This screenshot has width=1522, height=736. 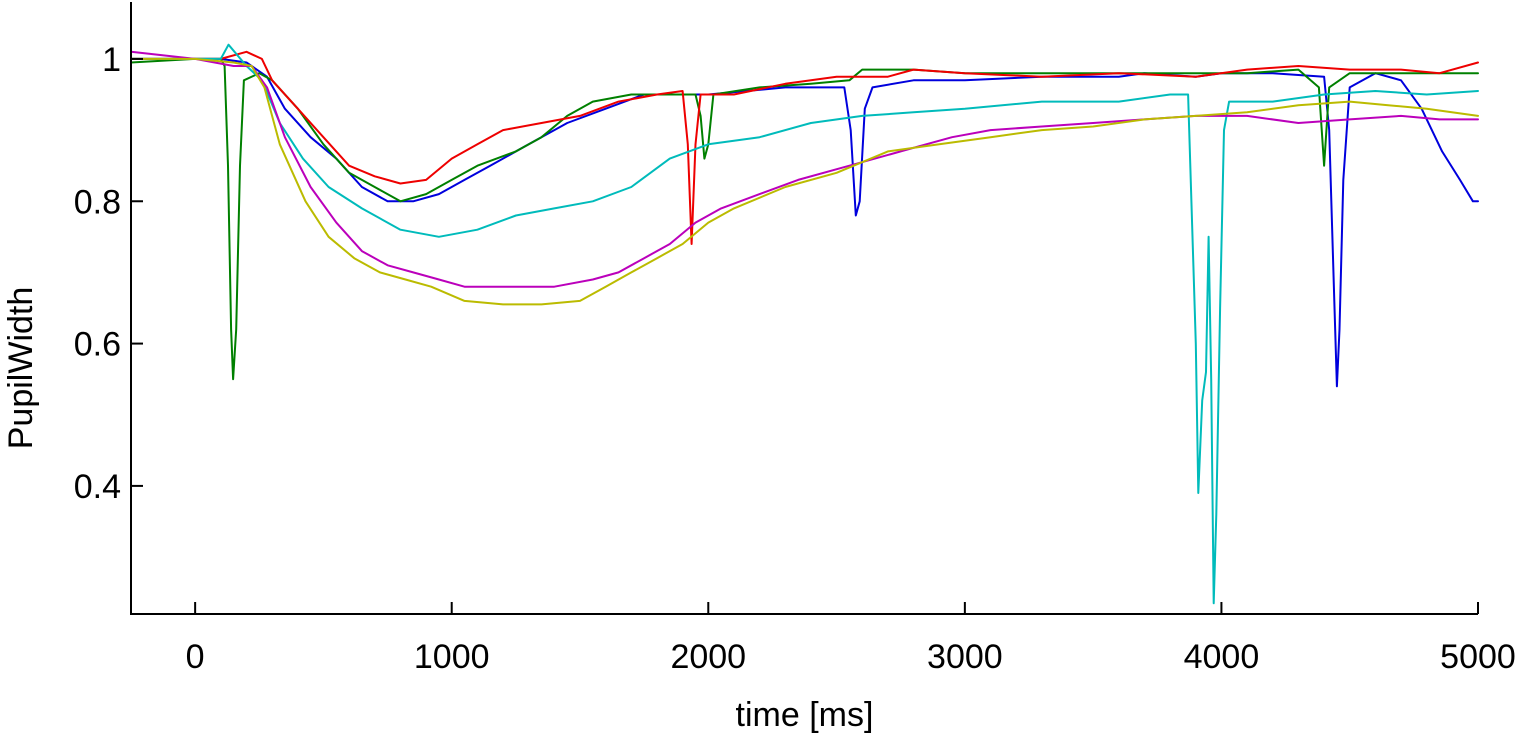 I want to click on x-axis-label: time [ms], so click(x=805, y=715).